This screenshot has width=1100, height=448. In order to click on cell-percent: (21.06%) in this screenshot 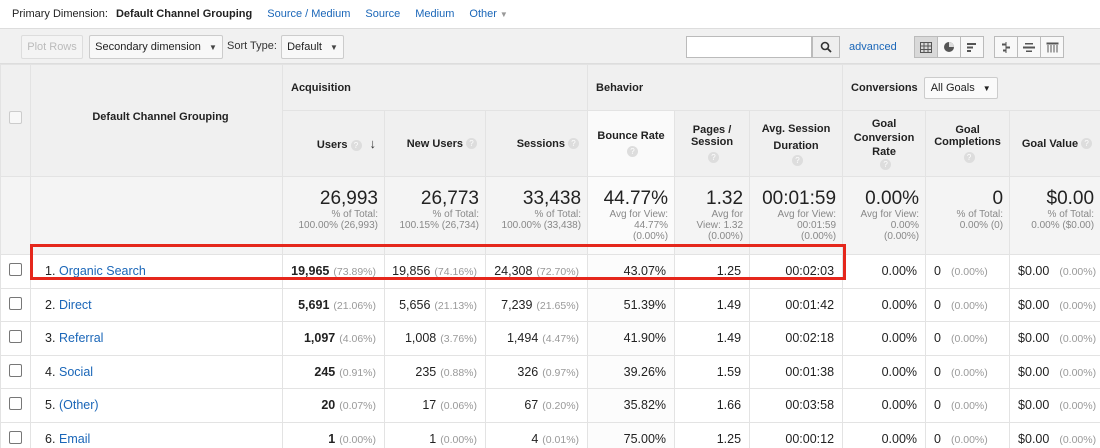, I will do `click(354, 305)`.